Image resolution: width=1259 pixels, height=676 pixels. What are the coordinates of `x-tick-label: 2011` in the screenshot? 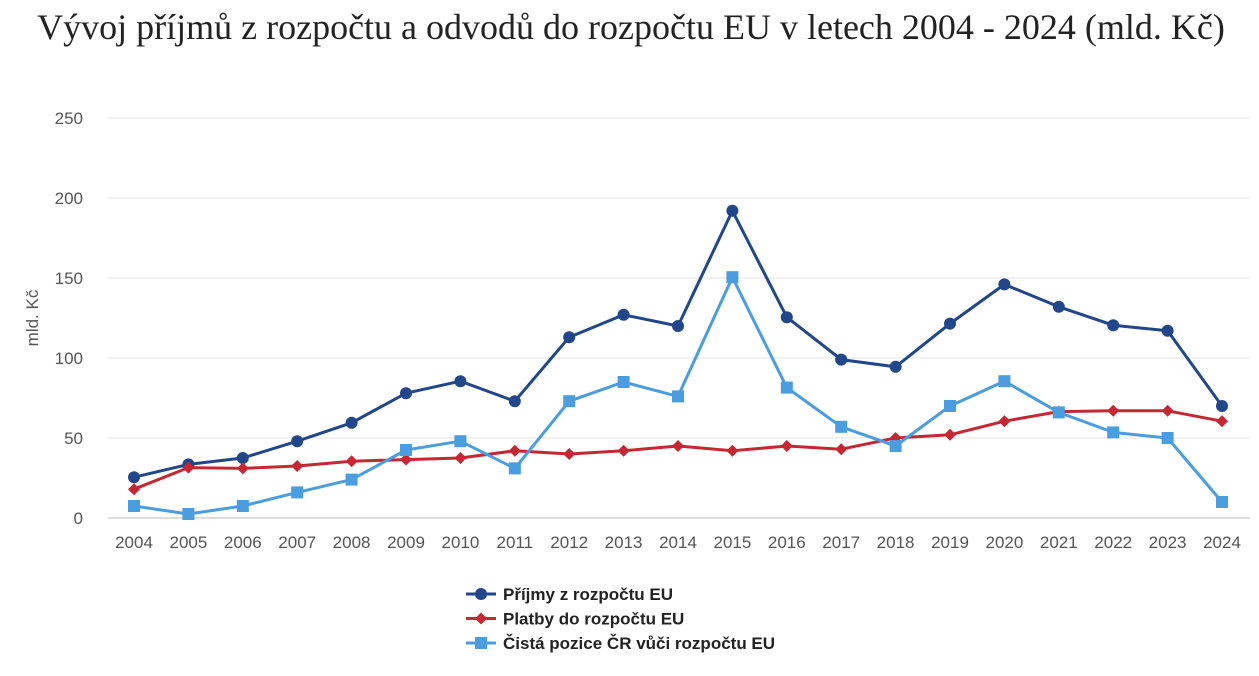 It's located at (515, 542).